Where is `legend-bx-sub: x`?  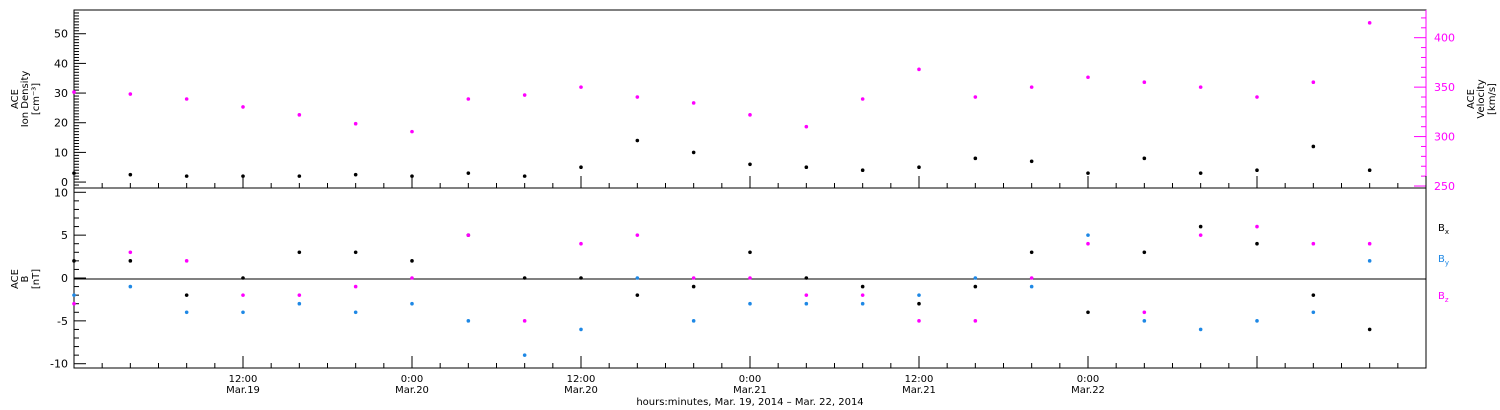
legend-bx-sub: x is located at coordinates (1447, 232).